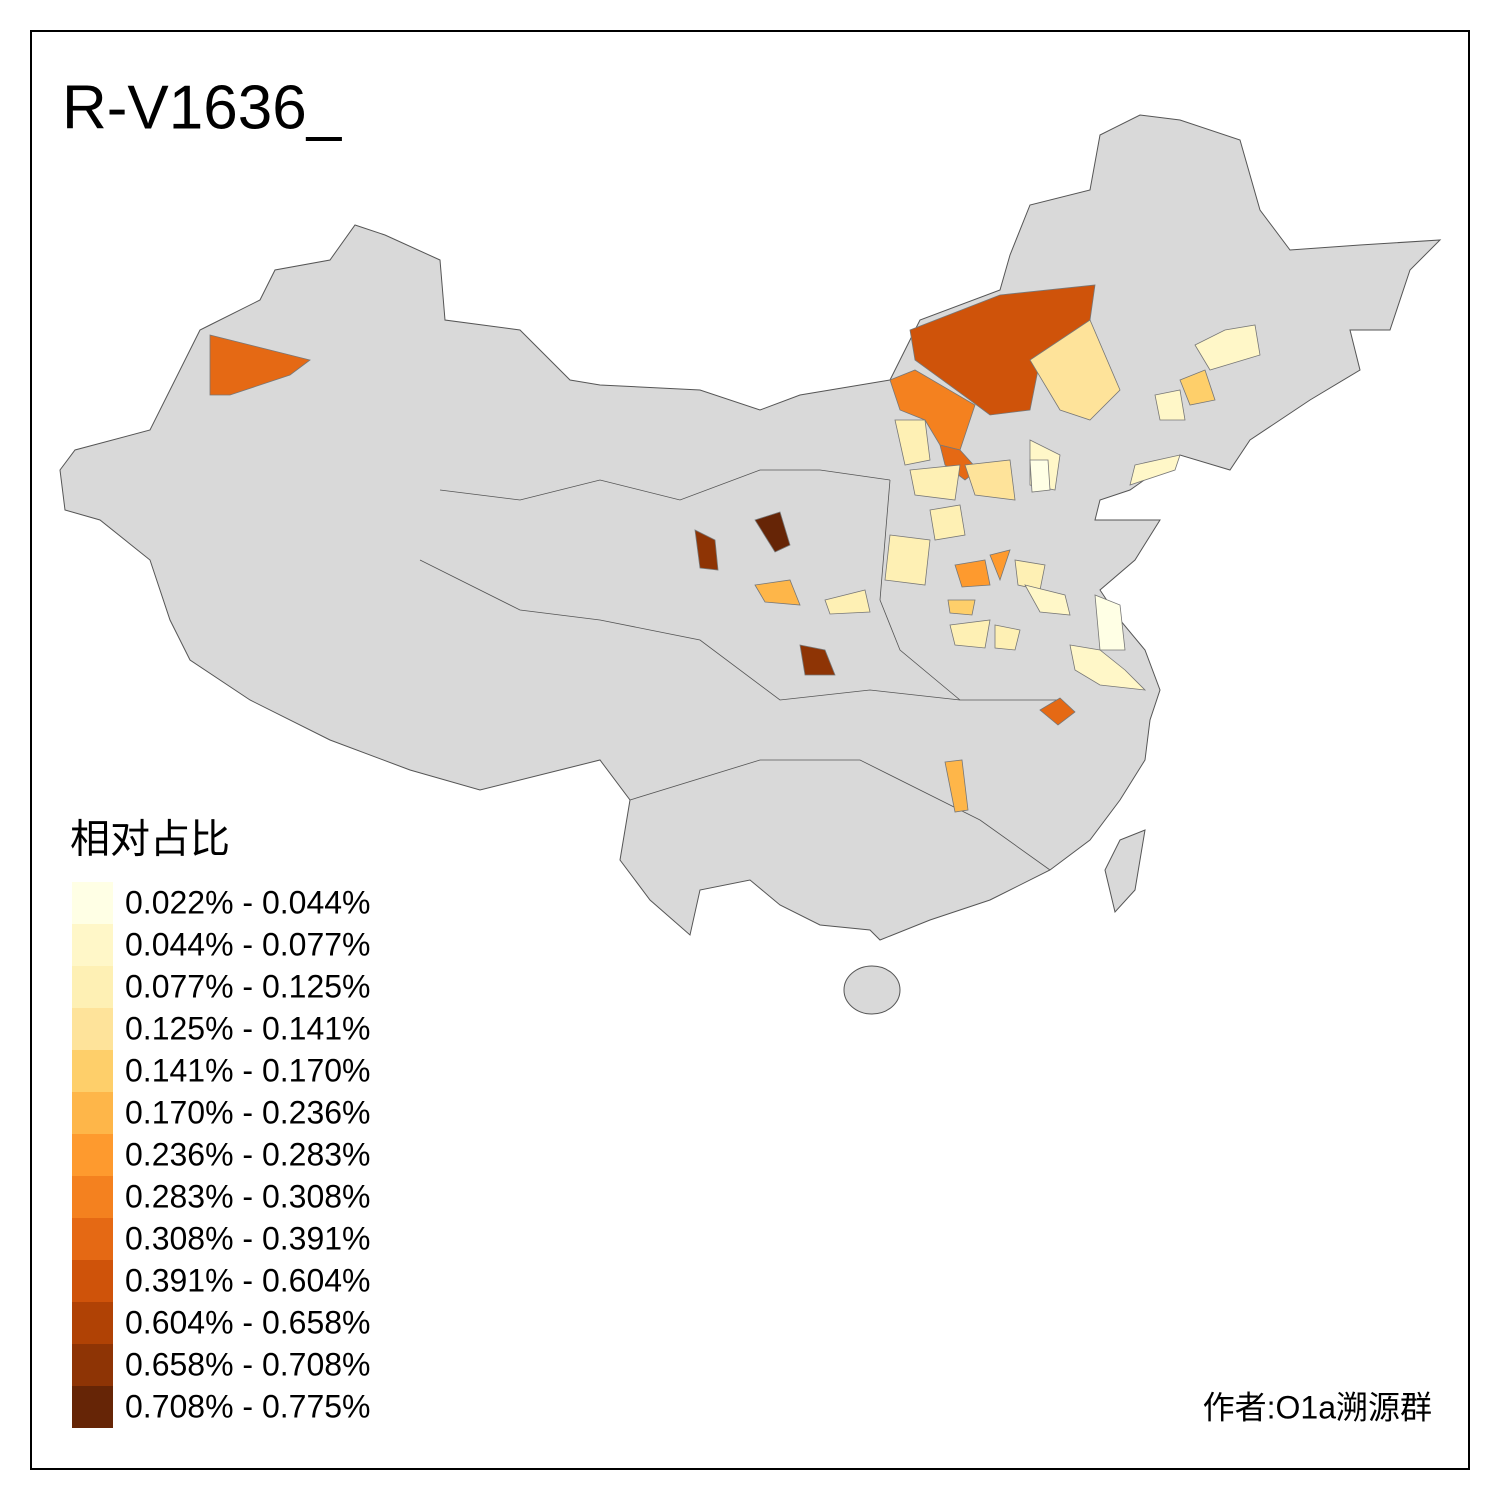  What do you see at coordinates (150, 840) in the screenshot?
I see `legend-title: 相对占比` at bounding box center [150, 840].